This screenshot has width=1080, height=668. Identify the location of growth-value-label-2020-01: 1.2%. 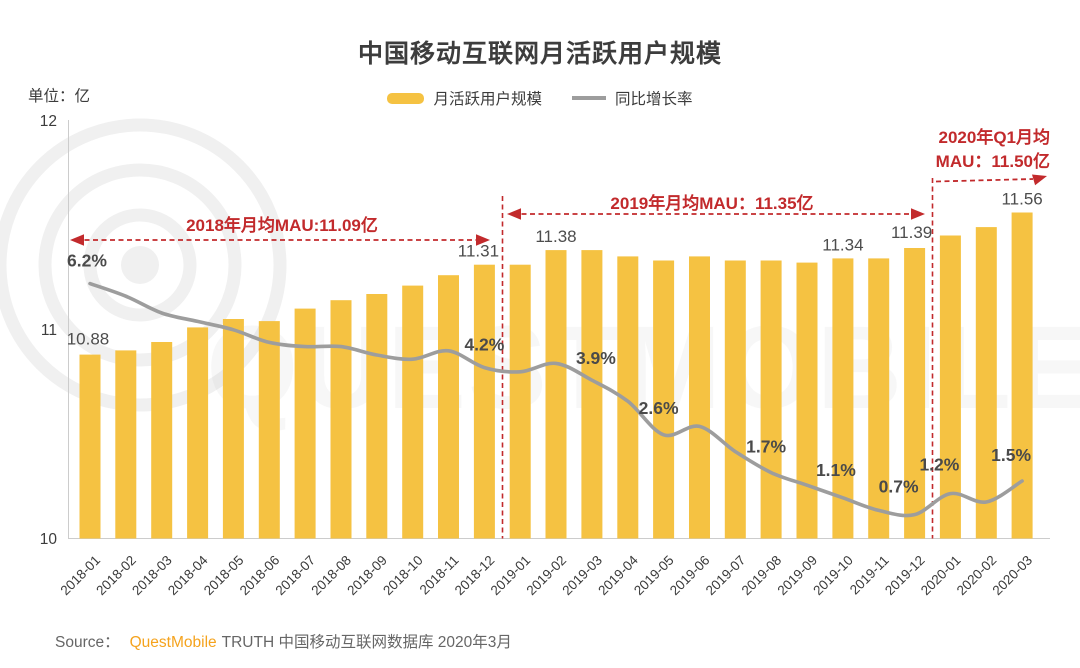
(939, 465).